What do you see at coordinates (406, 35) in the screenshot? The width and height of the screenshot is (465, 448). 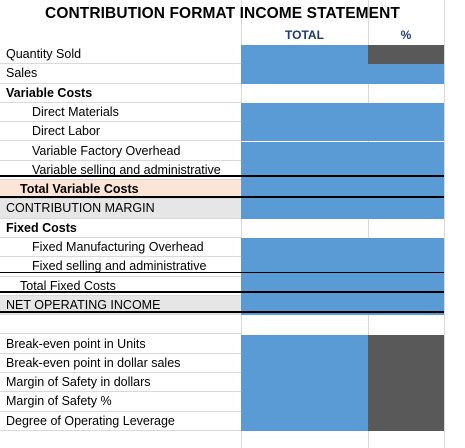 I see `column-header-percent: %` at bounding box center [406, 35].